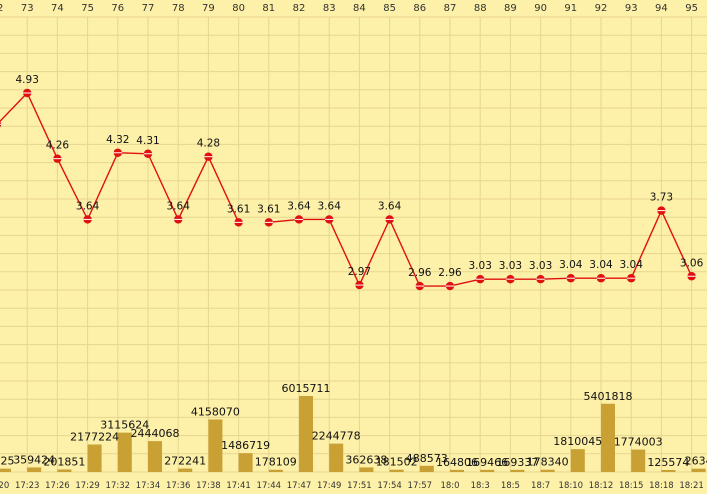 This screenshot has width=707, height=494. Describe the element at coordinates (27, 80) in the screenshot. I see `price-value-label: 4.93` at that location.